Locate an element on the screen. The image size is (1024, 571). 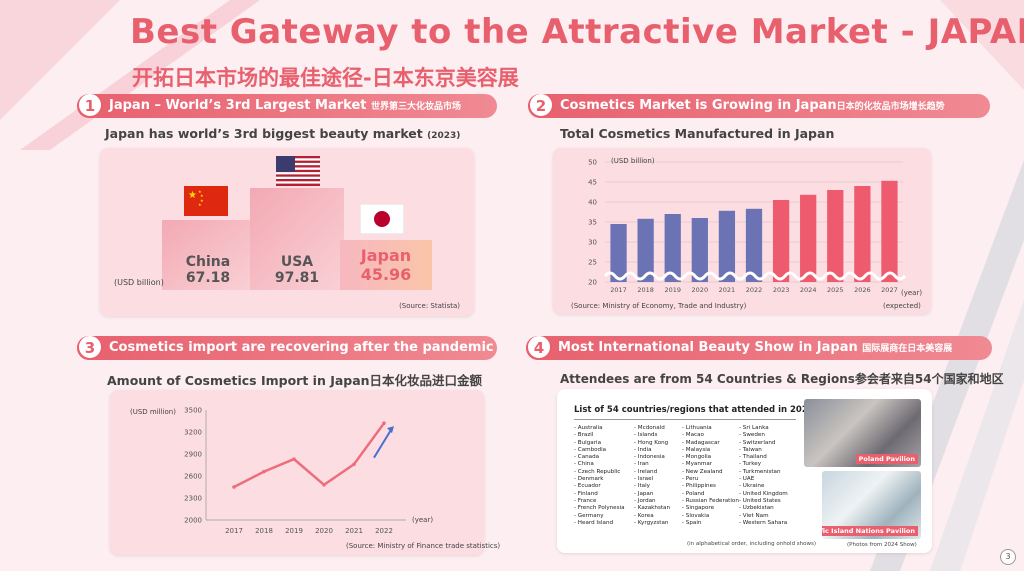
country-item: New Zealand is located at coordinates (710, 472).